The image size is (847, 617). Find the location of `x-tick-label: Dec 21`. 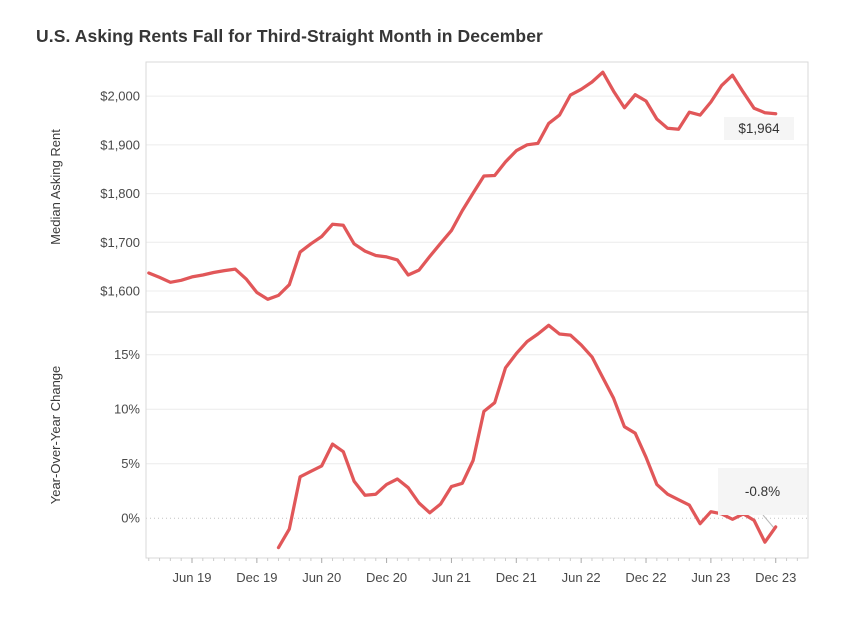

x-tick-label: Dec 21 is located at coordinates (516, 577).